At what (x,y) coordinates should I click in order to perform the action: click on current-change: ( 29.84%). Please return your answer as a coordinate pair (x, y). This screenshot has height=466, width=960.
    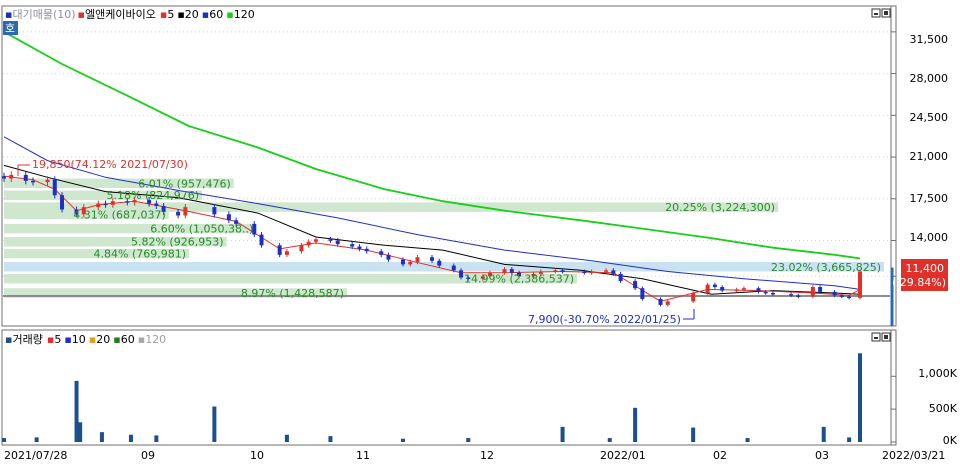
    Looking at the image, I should click on (919, 282).